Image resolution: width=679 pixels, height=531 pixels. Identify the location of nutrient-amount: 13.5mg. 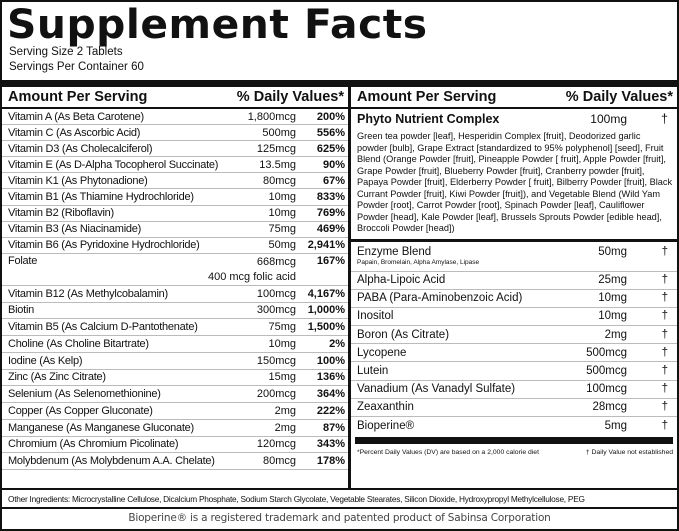
(277, 164).